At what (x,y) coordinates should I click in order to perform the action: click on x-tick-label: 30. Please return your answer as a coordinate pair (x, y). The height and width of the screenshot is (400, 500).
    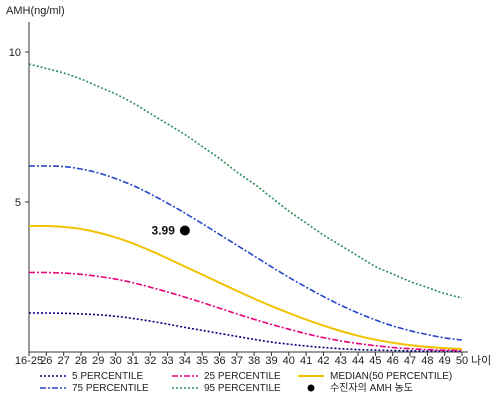
    Looking at the image, I should click on (115, 361).